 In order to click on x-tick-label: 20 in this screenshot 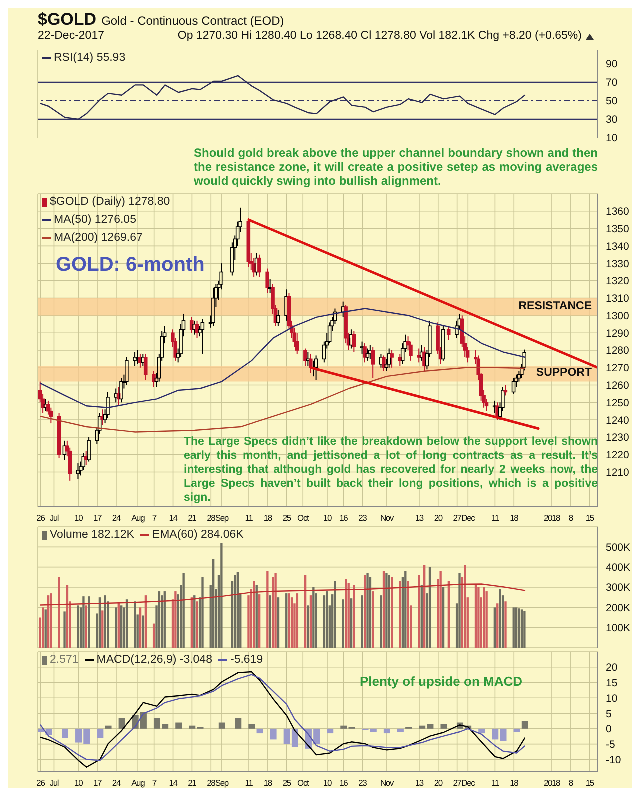, I will do `click(439, 518)`.